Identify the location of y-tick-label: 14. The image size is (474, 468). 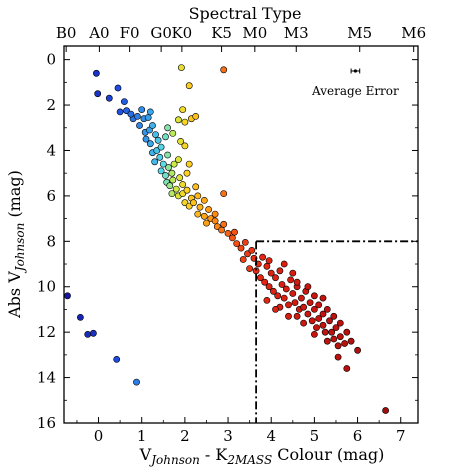
(46, 378).